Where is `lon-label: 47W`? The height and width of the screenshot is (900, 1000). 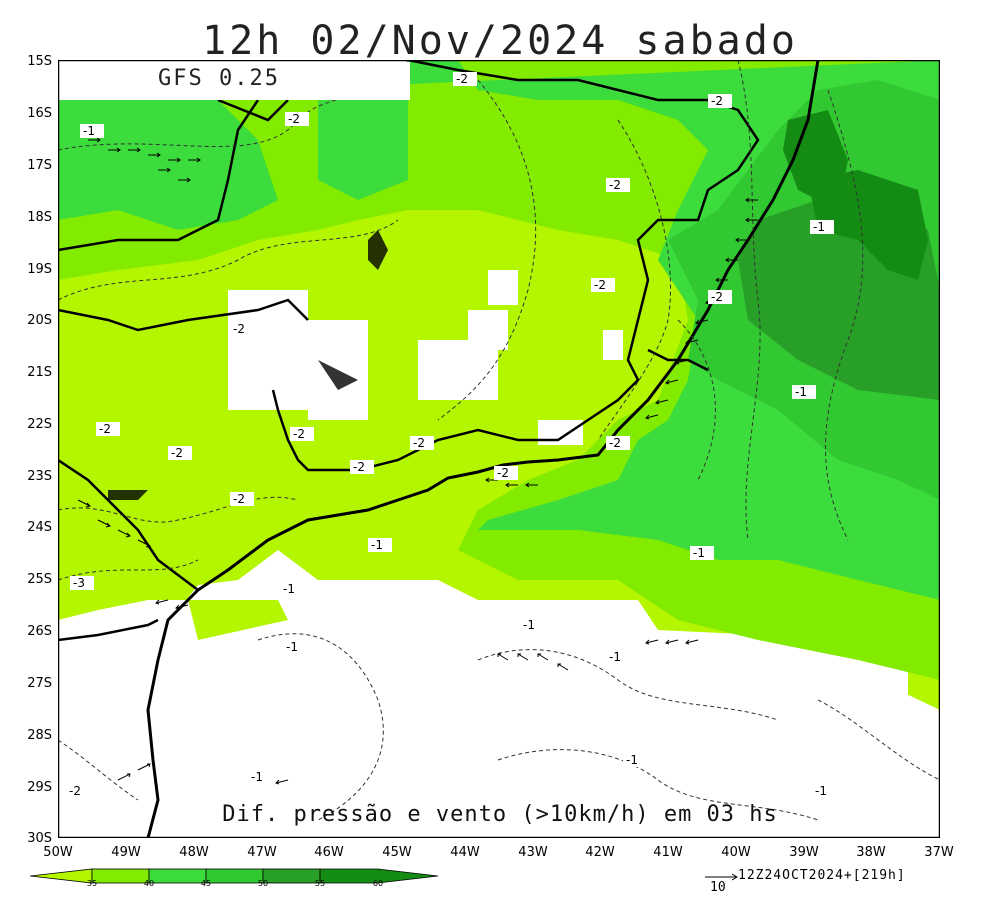 lon-label: 47W is located at coordinates (262, 852).